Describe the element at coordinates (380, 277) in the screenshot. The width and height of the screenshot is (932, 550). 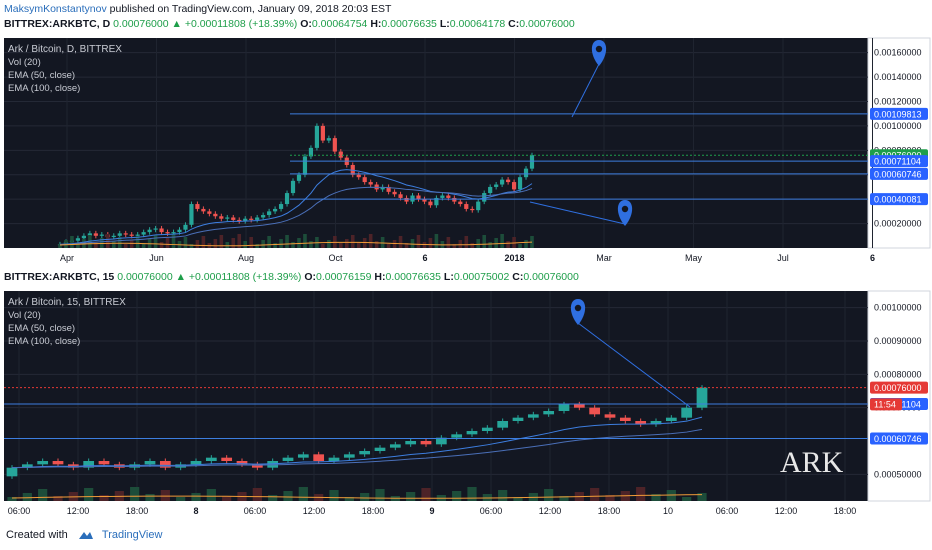
I see `high-label: H:` at that location.